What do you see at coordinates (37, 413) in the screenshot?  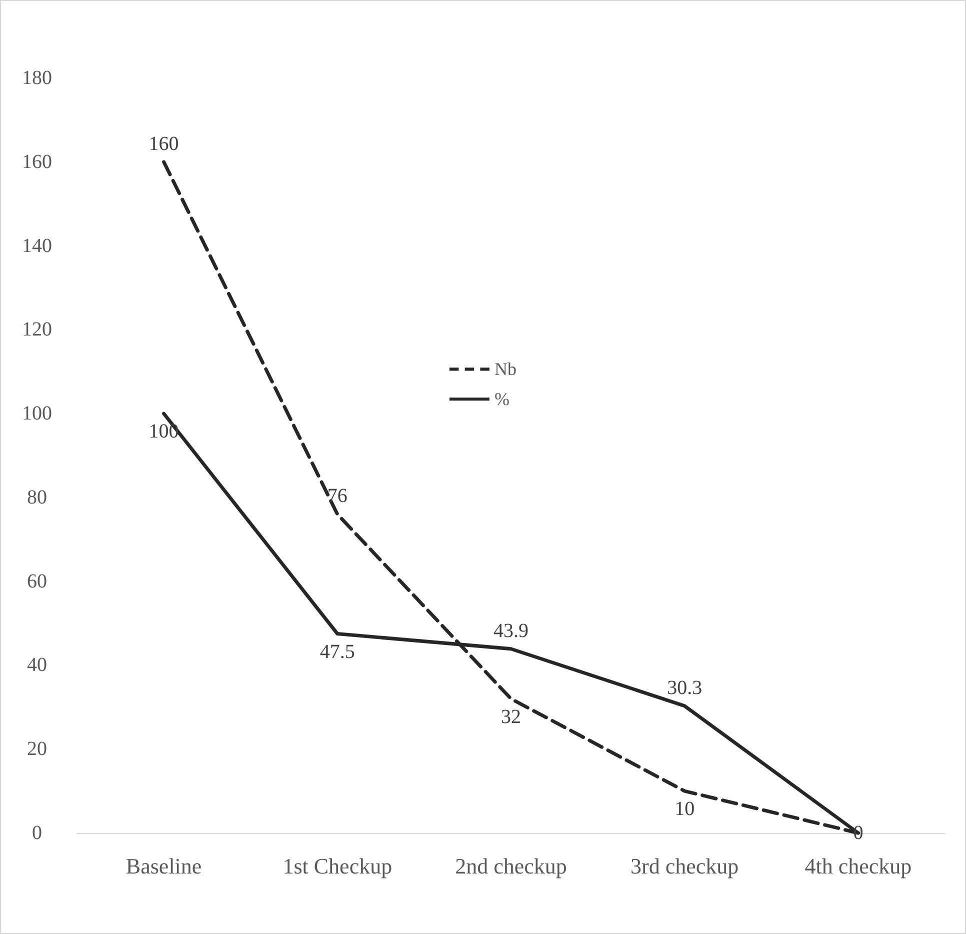 I see `y-tick-label: 100` at bounding box center [37, 413].